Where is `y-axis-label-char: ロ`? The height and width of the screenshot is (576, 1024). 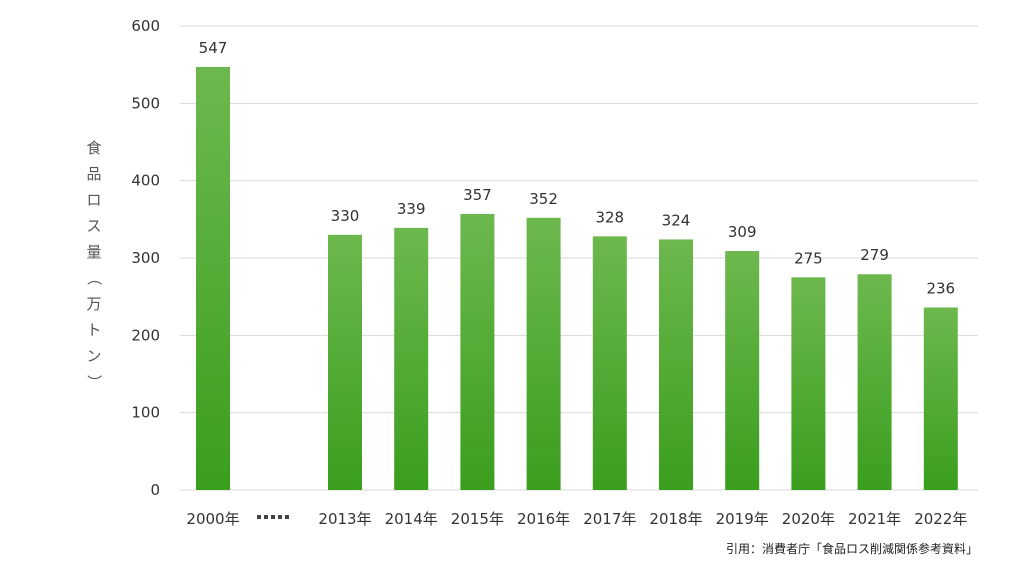 y-axis-label-char: ロ is located at coordinates (93, 200).